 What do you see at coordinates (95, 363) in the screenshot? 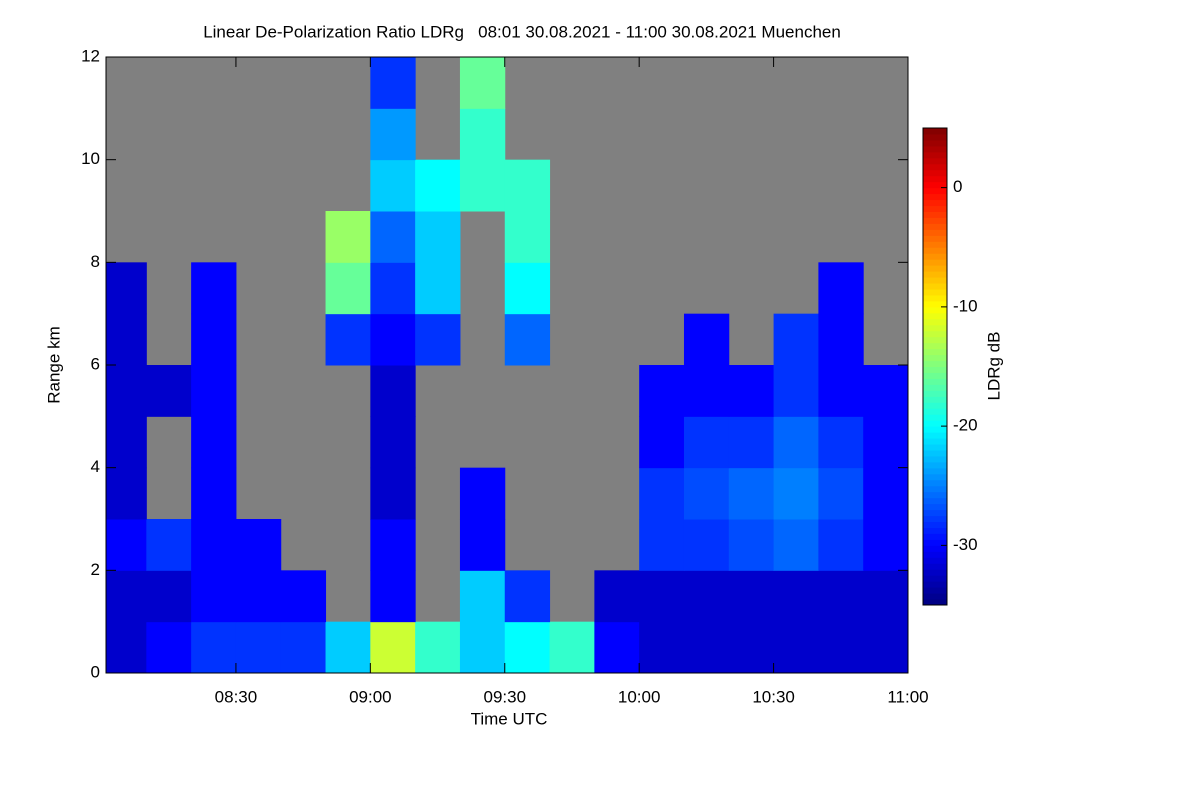
I see `y-tick-label: 6` at bounding box center [95, 363].